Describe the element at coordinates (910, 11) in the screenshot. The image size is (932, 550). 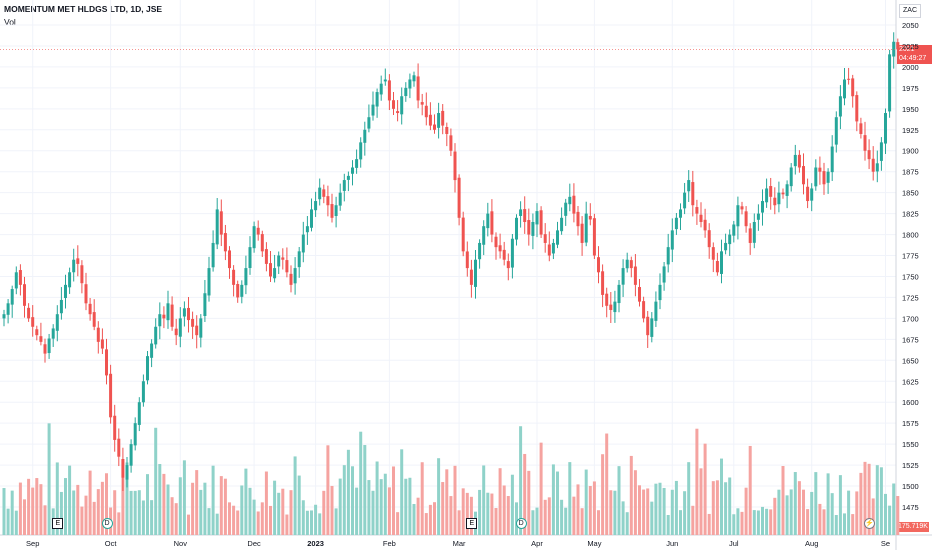
I see `currency-button: ZAC` at that location.